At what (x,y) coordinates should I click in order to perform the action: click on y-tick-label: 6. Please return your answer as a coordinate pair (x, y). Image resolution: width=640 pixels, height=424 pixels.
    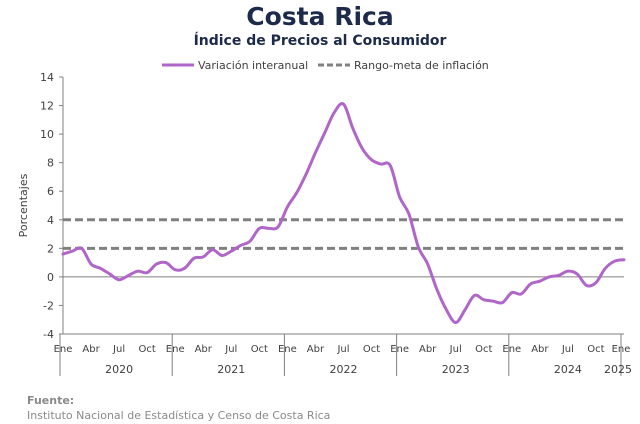
    Looking at the image, I should click on (50, 191).